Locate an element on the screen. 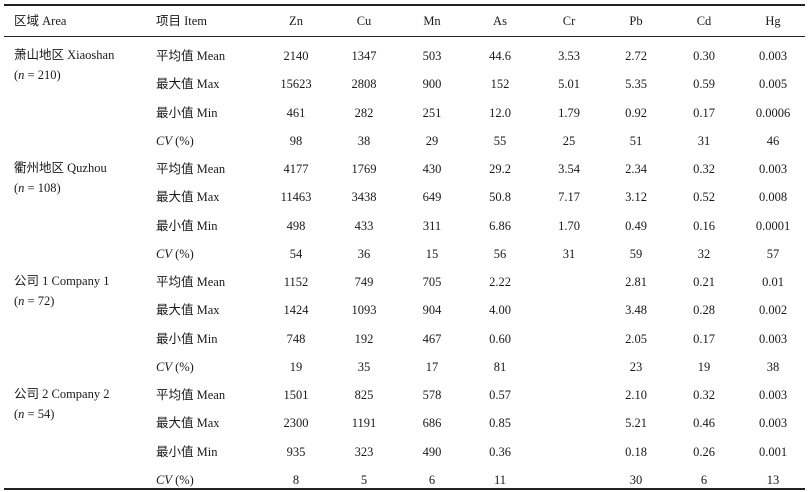 The height and width of the screenshot is (492, 809). table-cell-cr: 31 is located at coordinates (569, 254).